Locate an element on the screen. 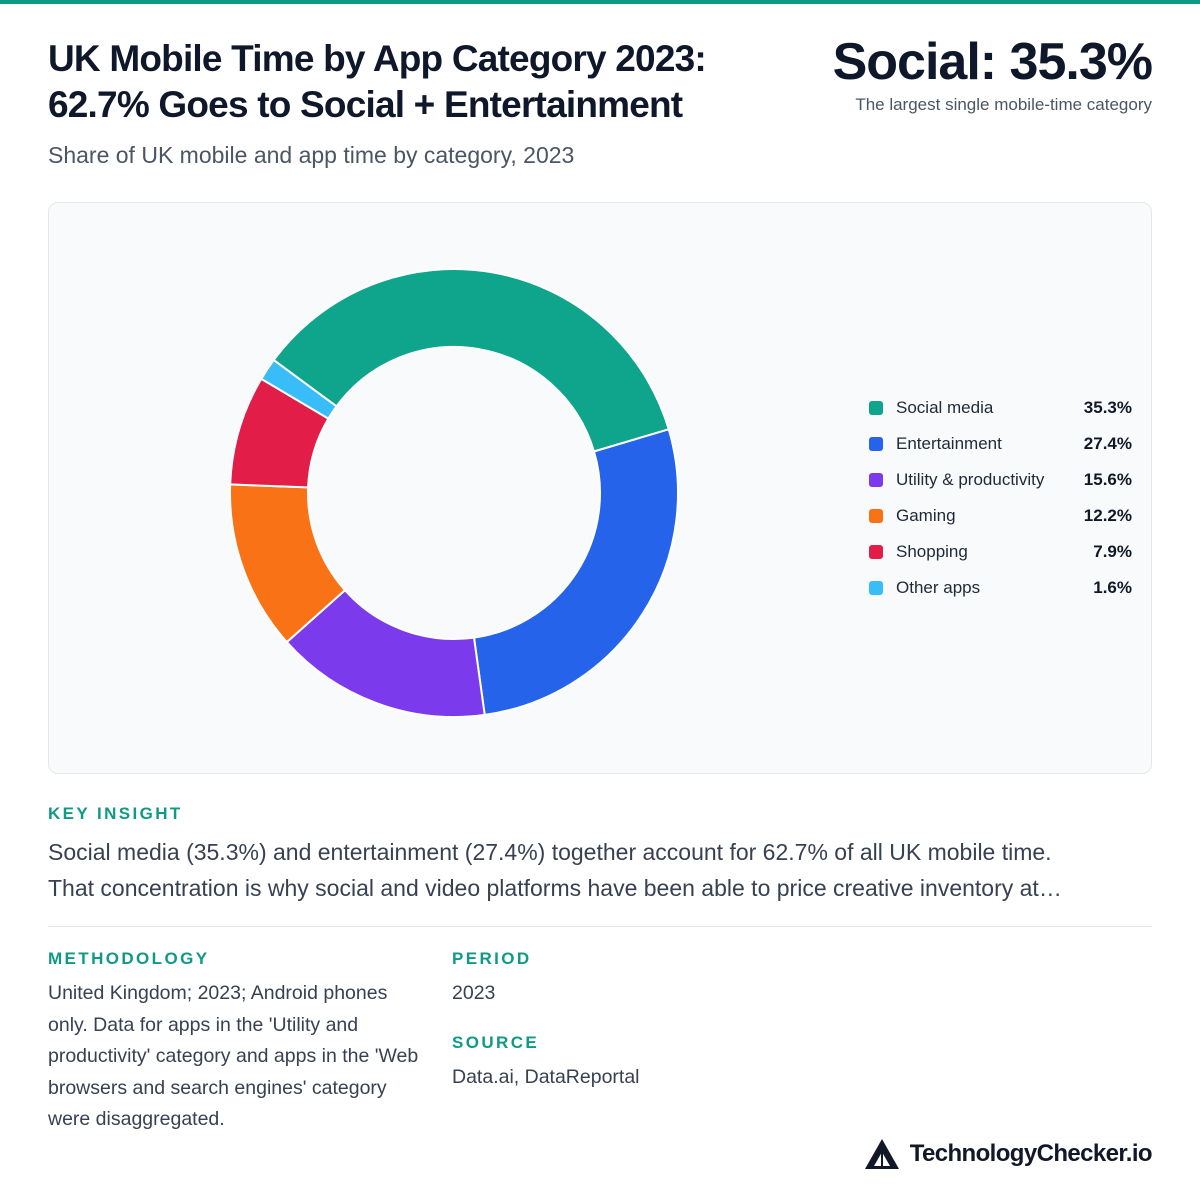  brand-logo: TechnologyChecker.io is located at coordinates (1008, 1154).